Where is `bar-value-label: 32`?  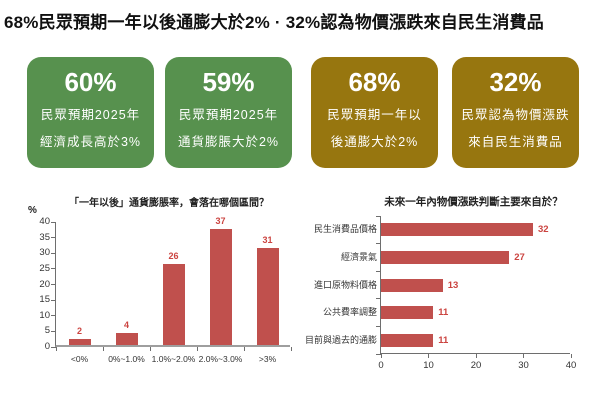 bar-value-label: 32 is located at coordinates (543, 230).